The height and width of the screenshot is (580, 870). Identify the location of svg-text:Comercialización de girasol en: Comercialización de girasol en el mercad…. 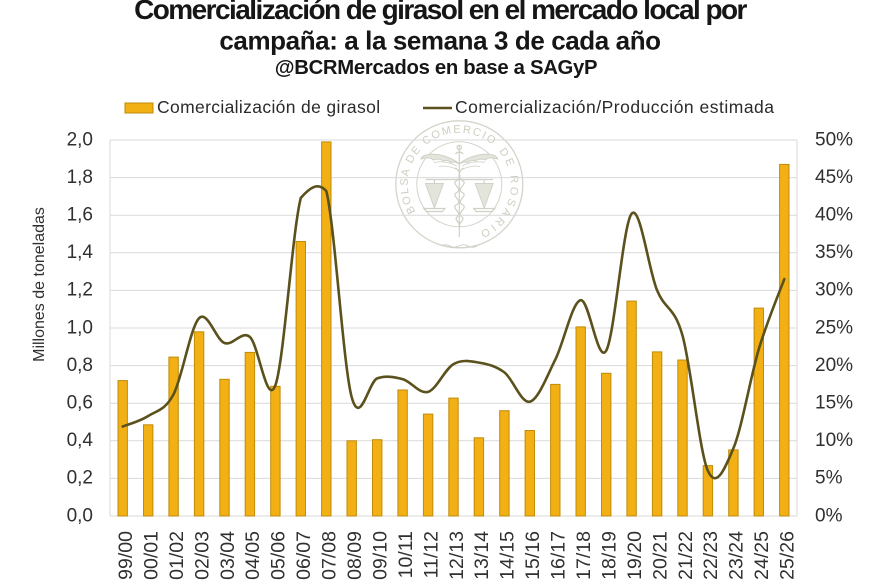
(440, 12).